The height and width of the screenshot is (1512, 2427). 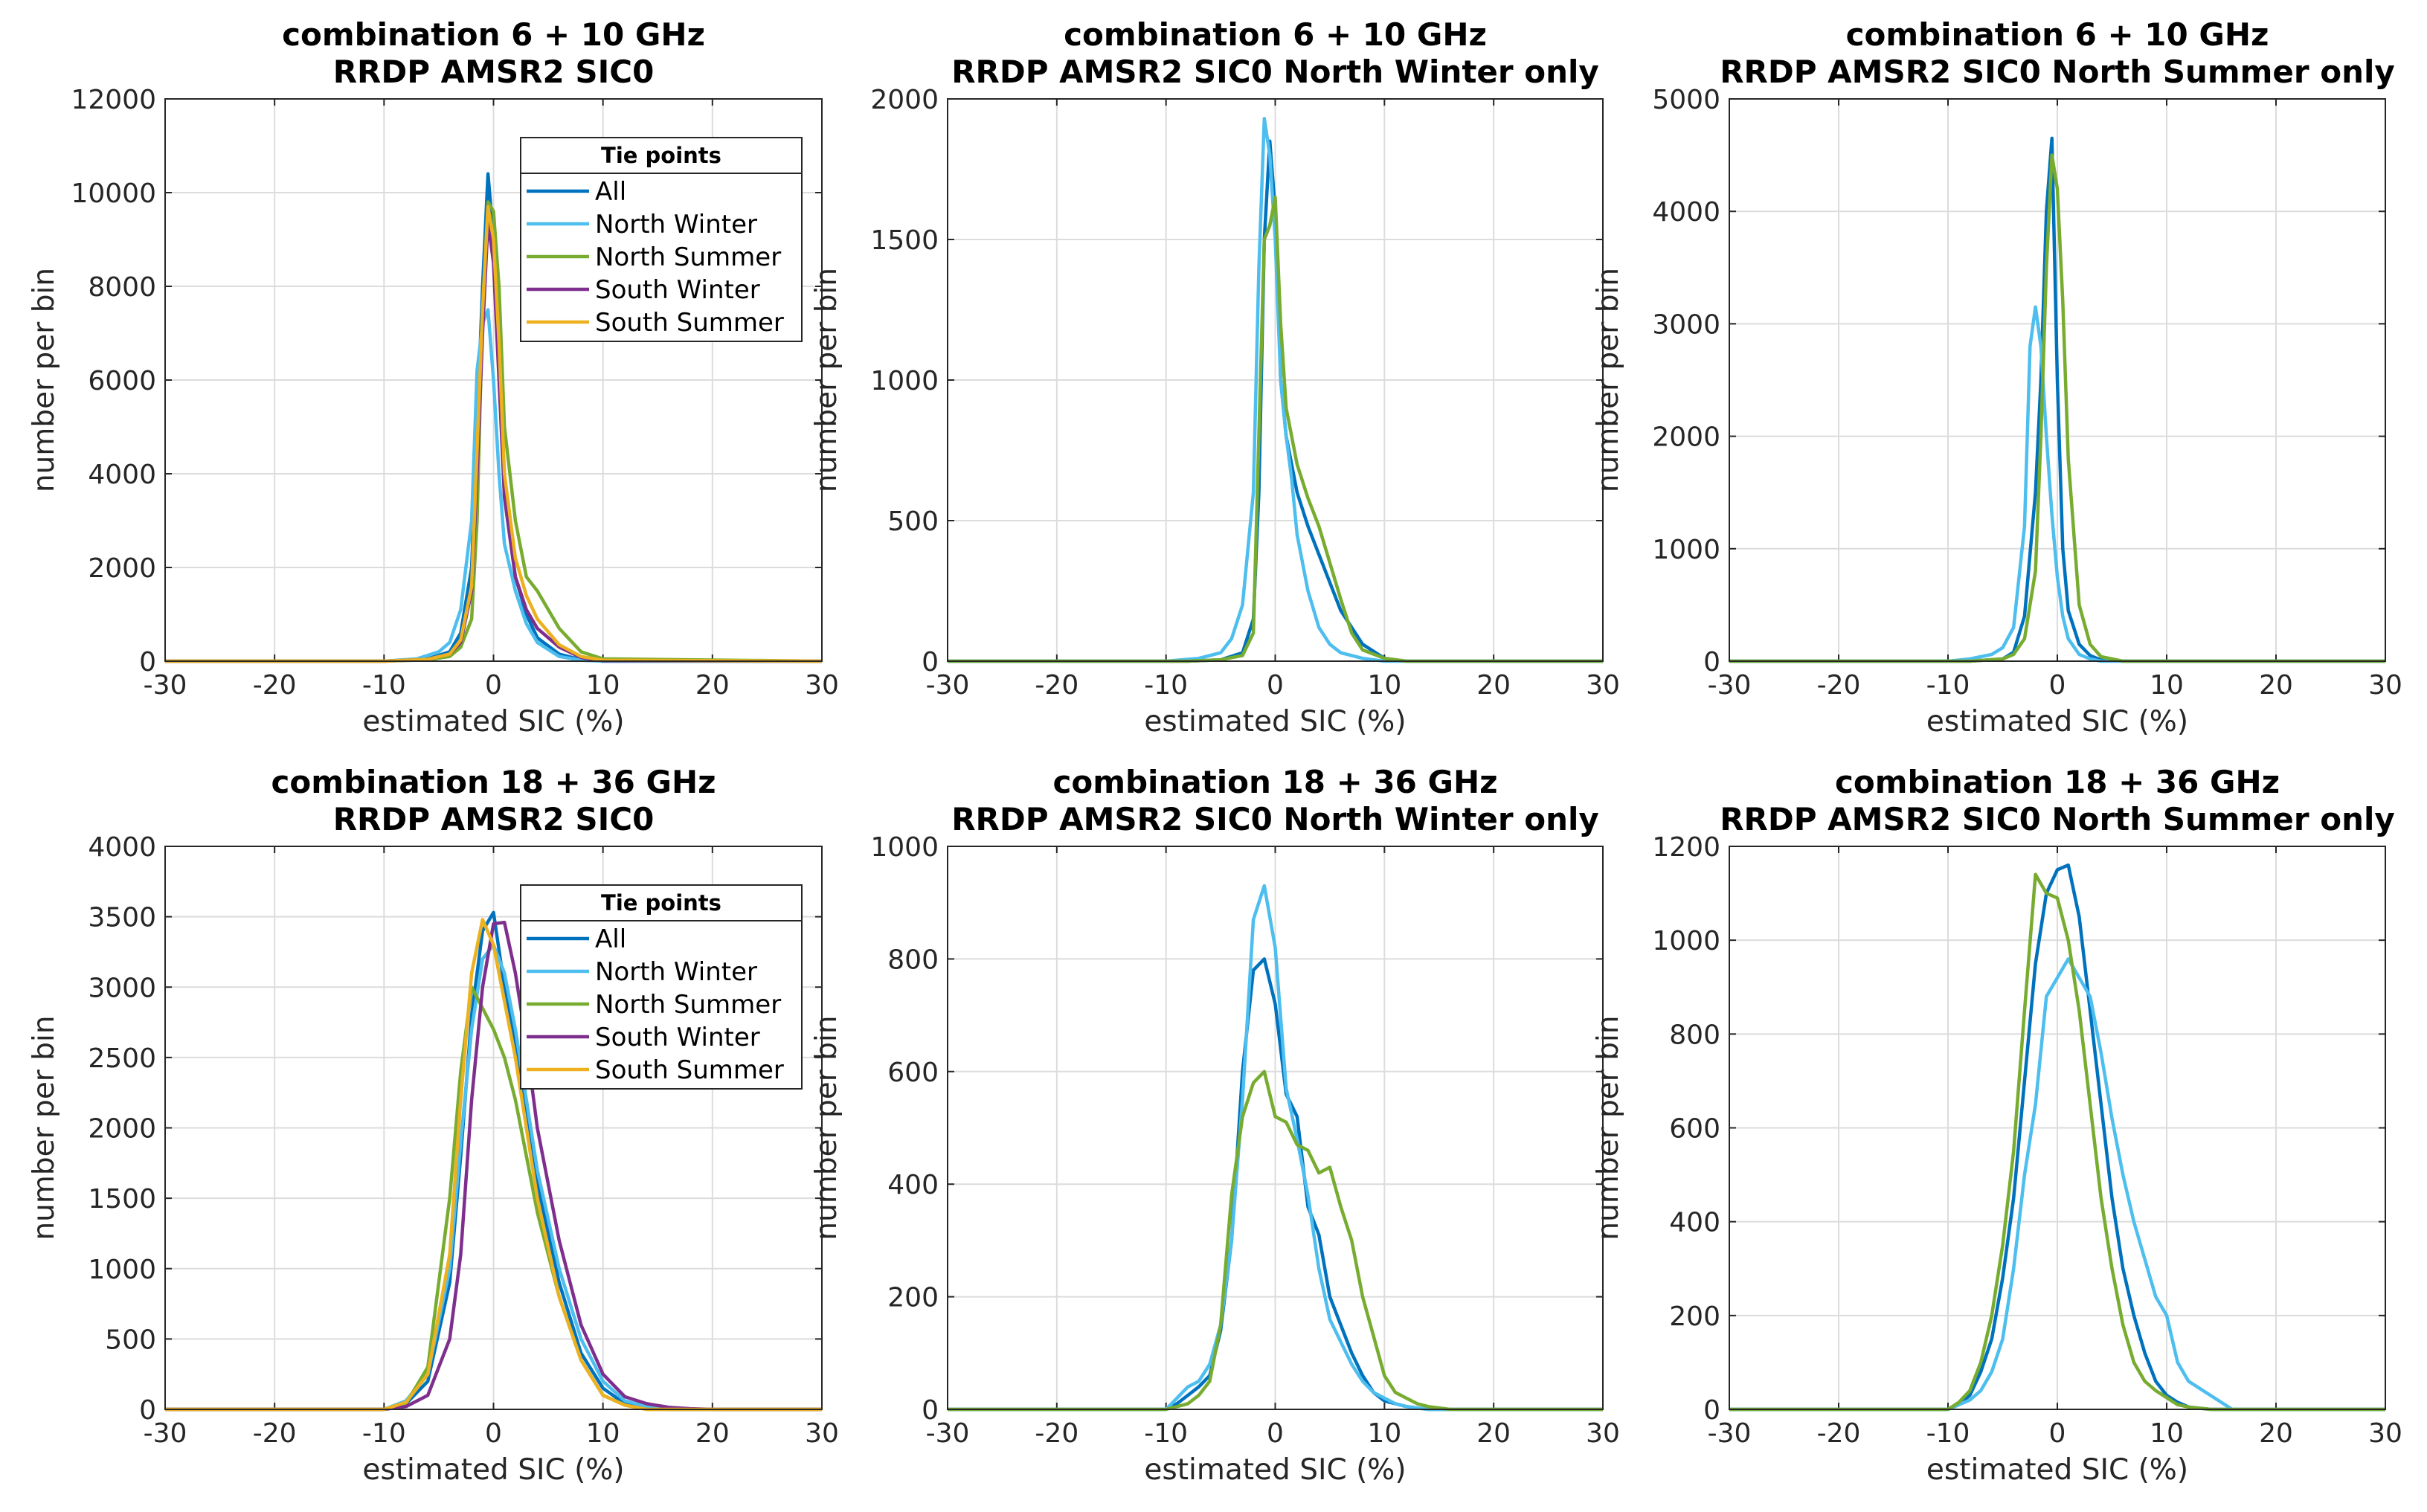 What do you see at coordinates (676, 972) in the screenshot?
I see `legend-entry: North Winter` at bounding box center [676, 972].